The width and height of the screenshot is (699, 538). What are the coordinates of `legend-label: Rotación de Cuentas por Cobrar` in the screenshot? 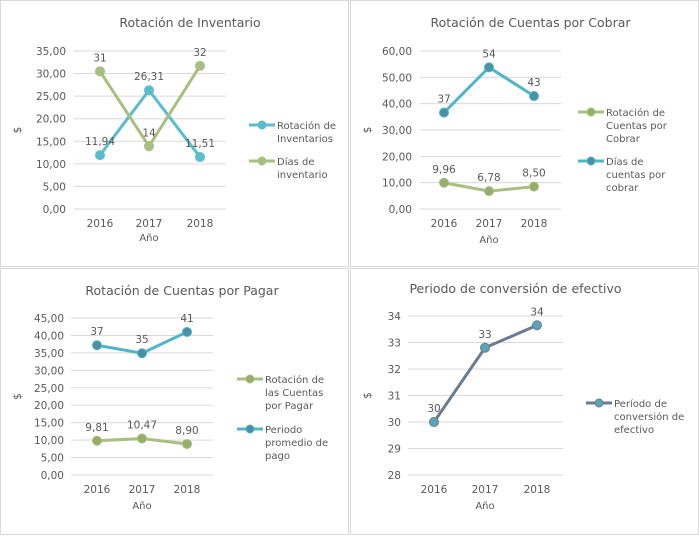 It's located at (637, 126).